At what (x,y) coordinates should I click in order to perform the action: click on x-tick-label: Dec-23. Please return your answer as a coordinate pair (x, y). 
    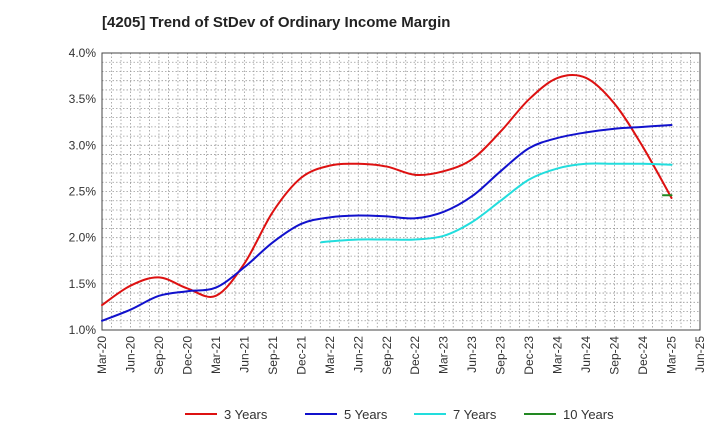
    Looking at the image, I should click on (529, 355).